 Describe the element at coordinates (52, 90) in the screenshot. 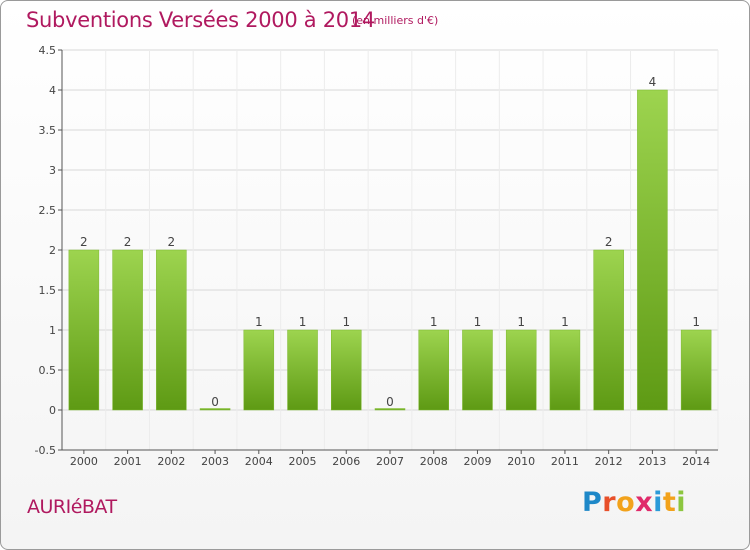

I see `y-tick-label: 4` at that location.